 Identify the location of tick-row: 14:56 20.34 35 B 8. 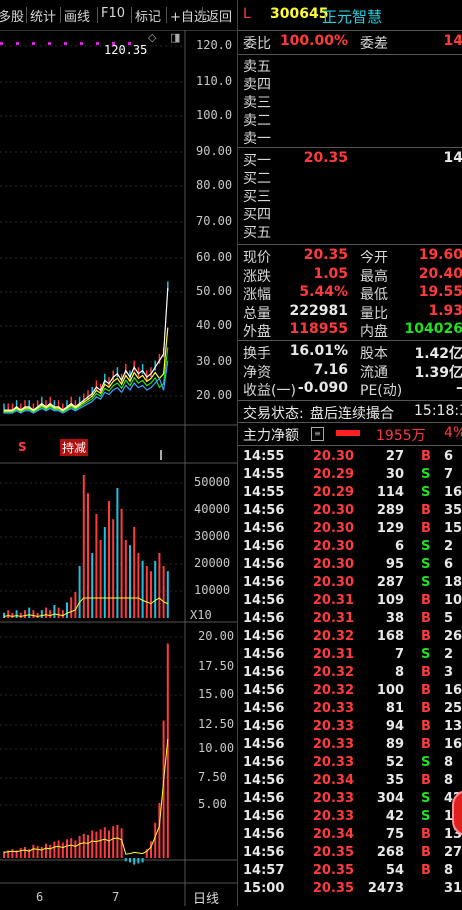
(348, 780).